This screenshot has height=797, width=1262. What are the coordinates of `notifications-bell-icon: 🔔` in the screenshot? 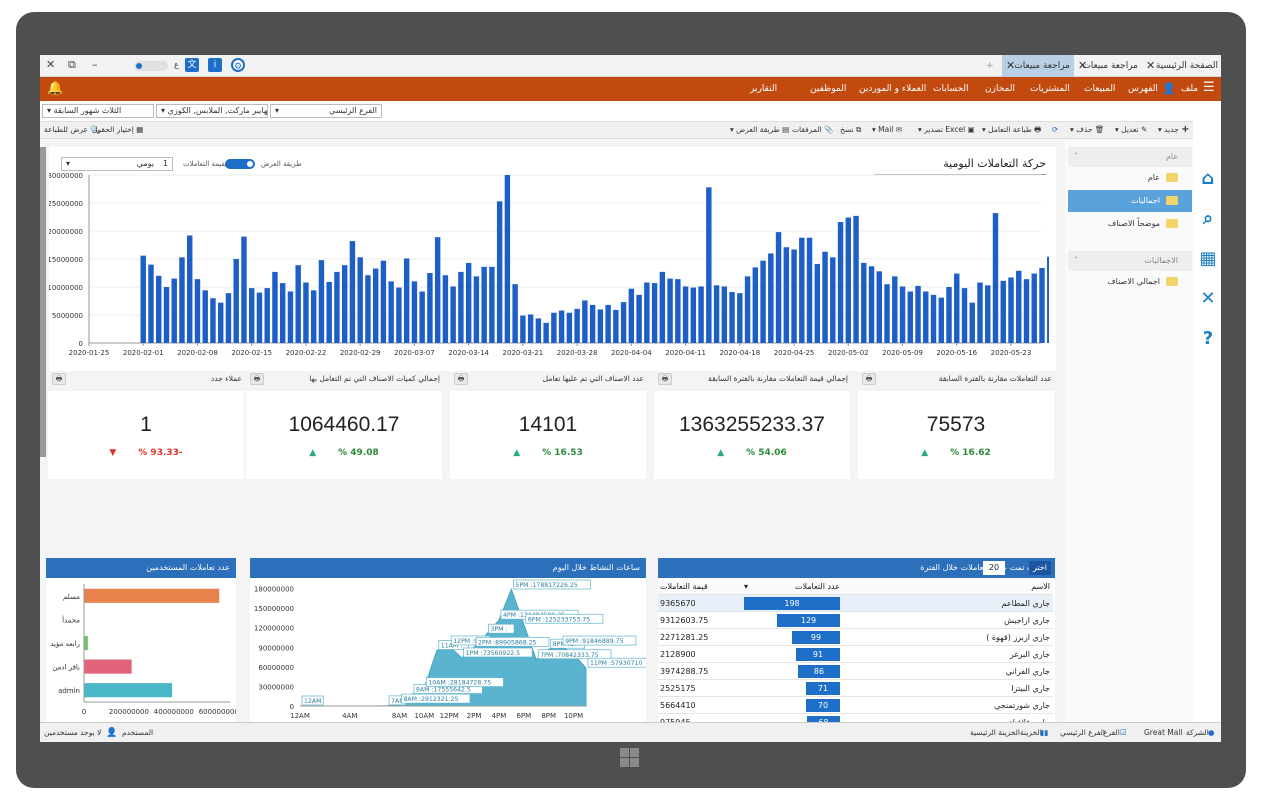 It's located at (55, 88).